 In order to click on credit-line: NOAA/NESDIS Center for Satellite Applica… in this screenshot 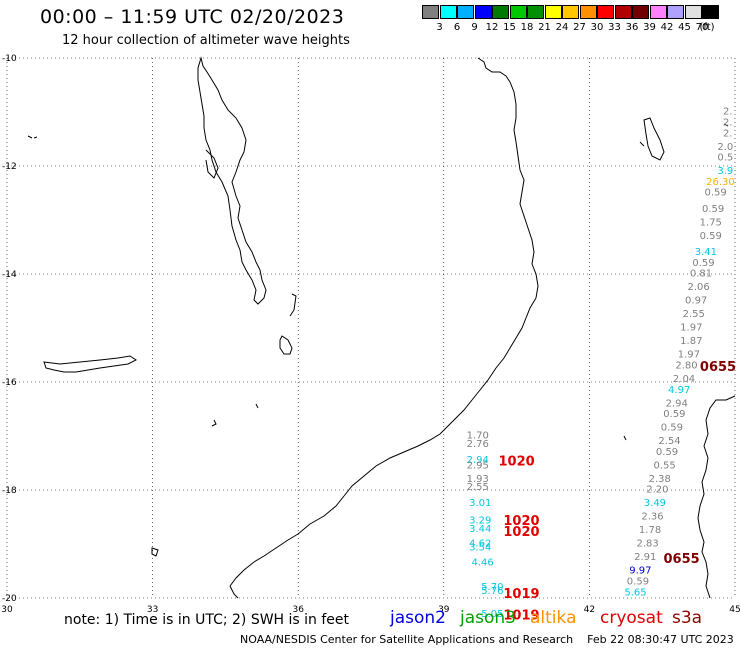, I will do `click(487, 639)`.